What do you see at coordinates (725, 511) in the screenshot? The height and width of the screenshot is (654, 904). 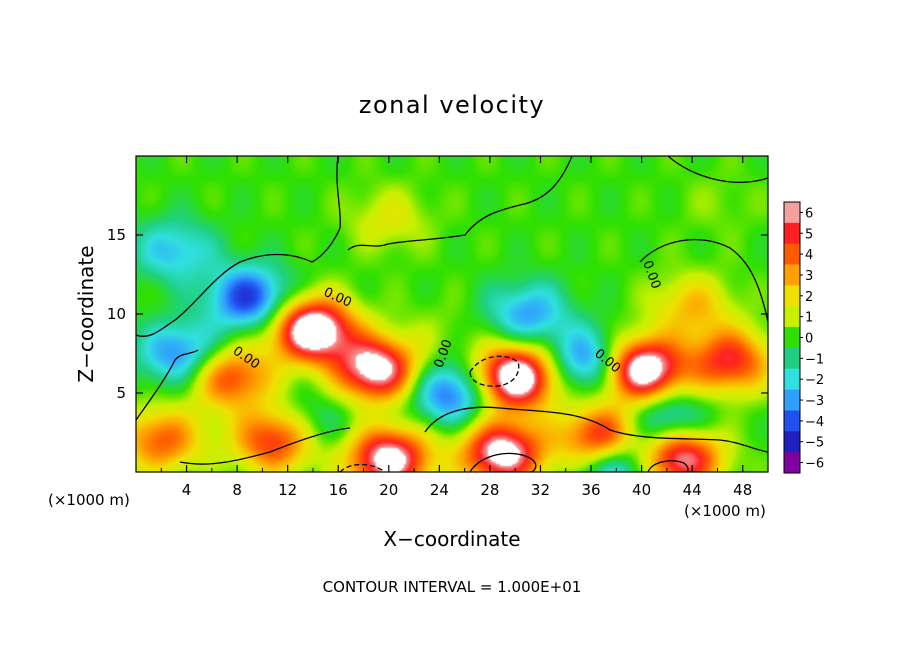 I see `x-unit-right: (×1000 m)` at bounding box center [725, 511].